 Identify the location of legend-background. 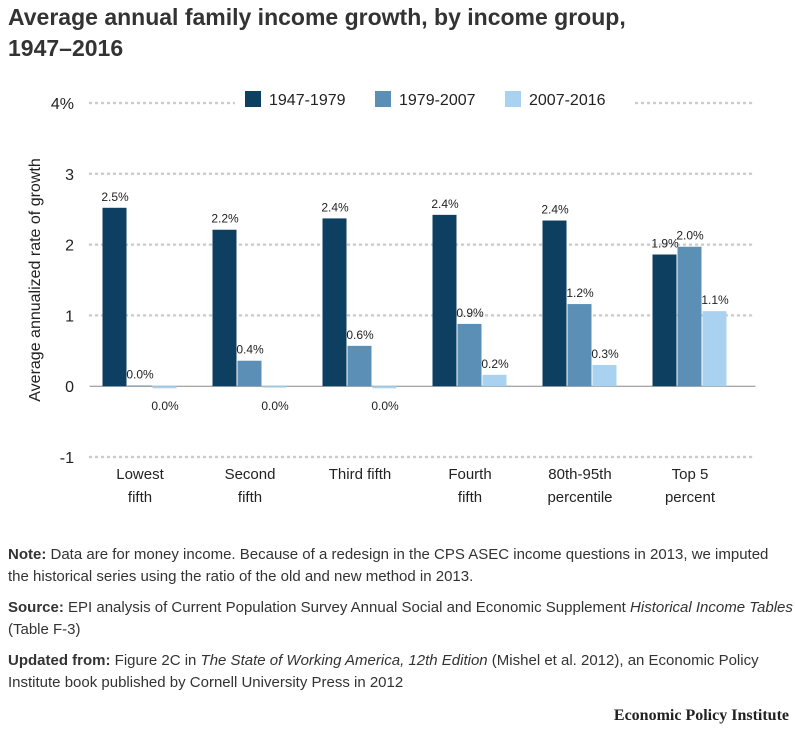
(435, 100).